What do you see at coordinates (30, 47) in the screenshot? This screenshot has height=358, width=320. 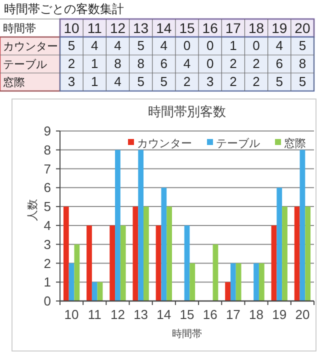 I see `text: カウンター` at bounding box center [30, 47].